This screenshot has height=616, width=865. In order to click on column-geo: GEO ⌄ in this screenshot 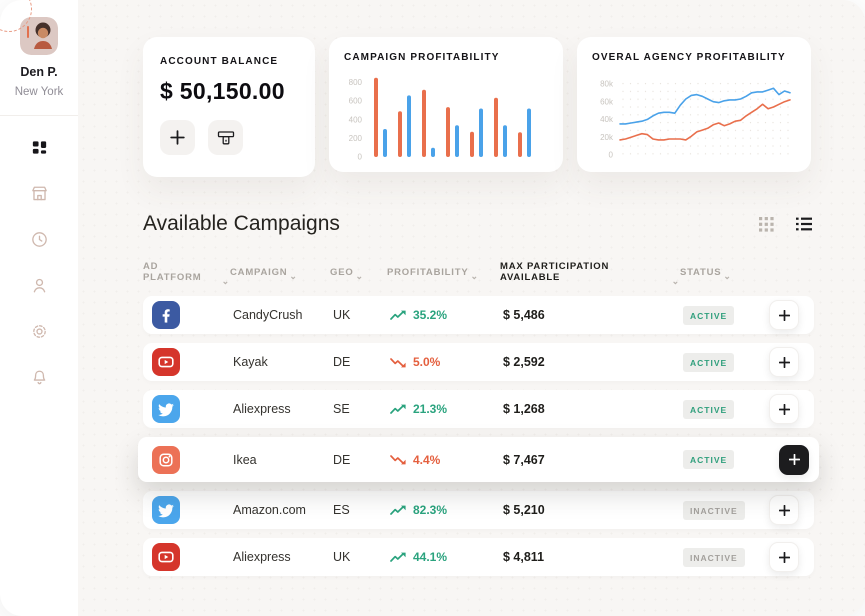, I will do `click(347, 273)`.